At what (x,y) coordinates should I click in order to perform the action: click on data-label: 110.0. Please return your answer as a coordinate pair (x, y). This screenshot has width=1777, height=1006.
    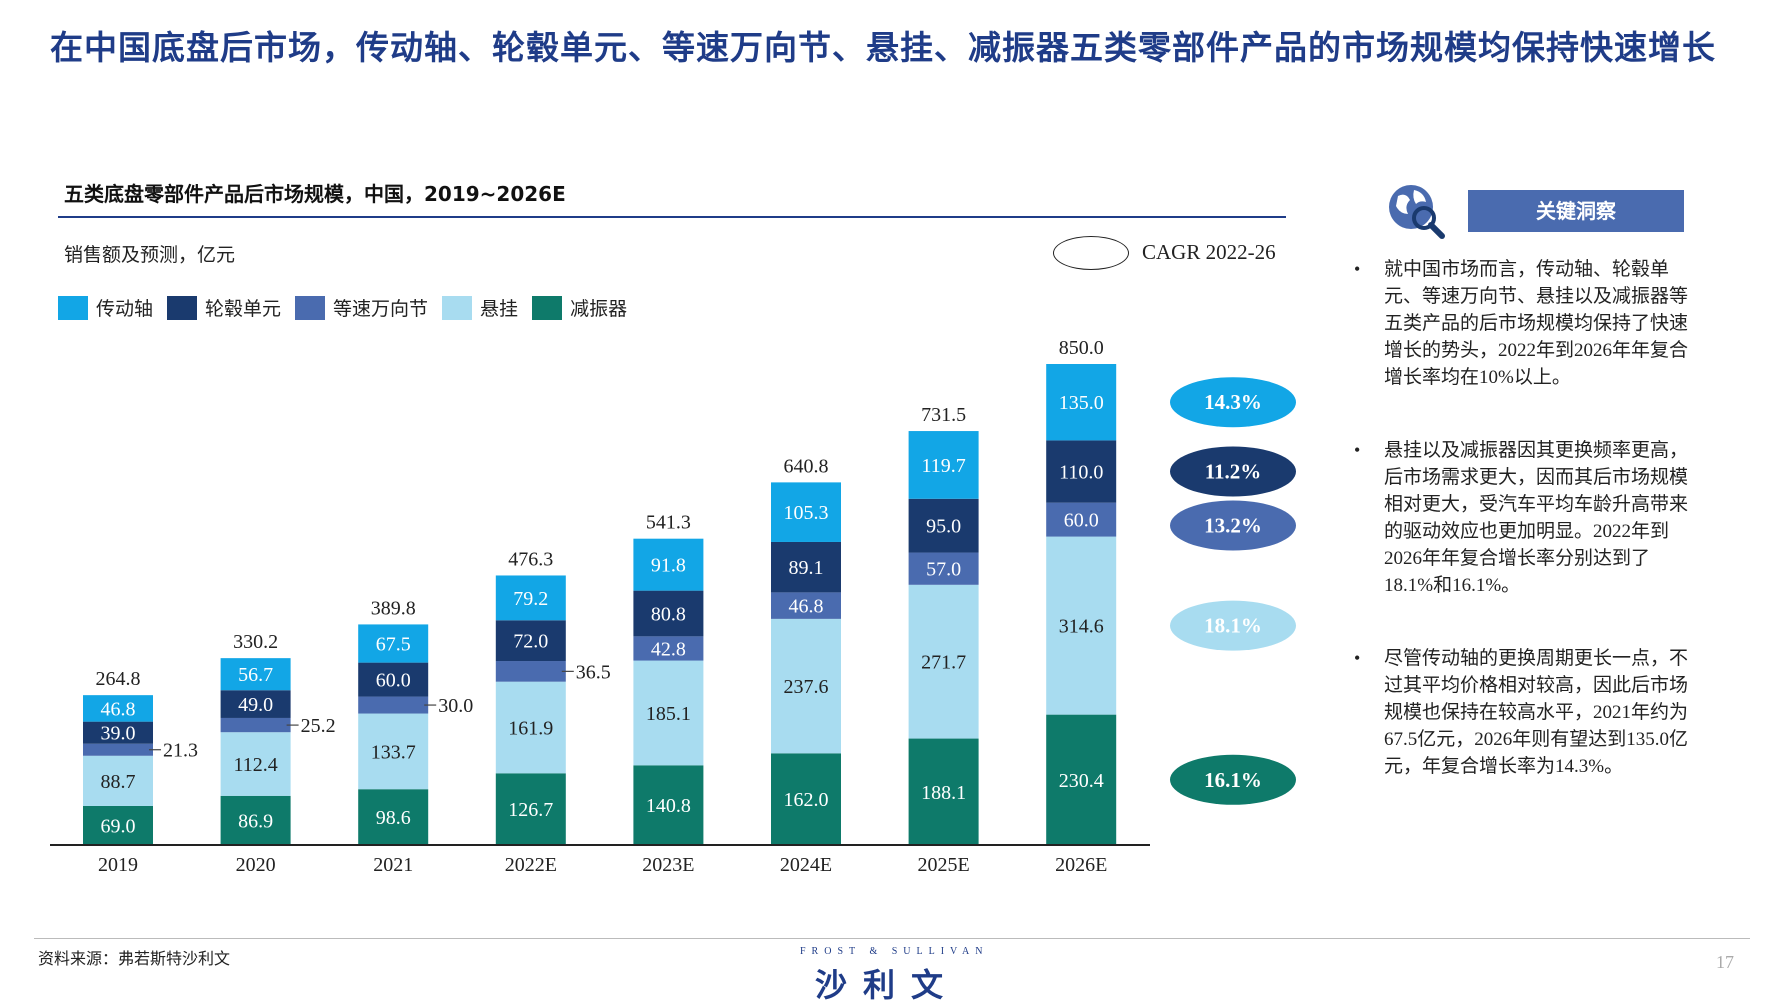
    Looking at the image, I should click on (1081, 473).